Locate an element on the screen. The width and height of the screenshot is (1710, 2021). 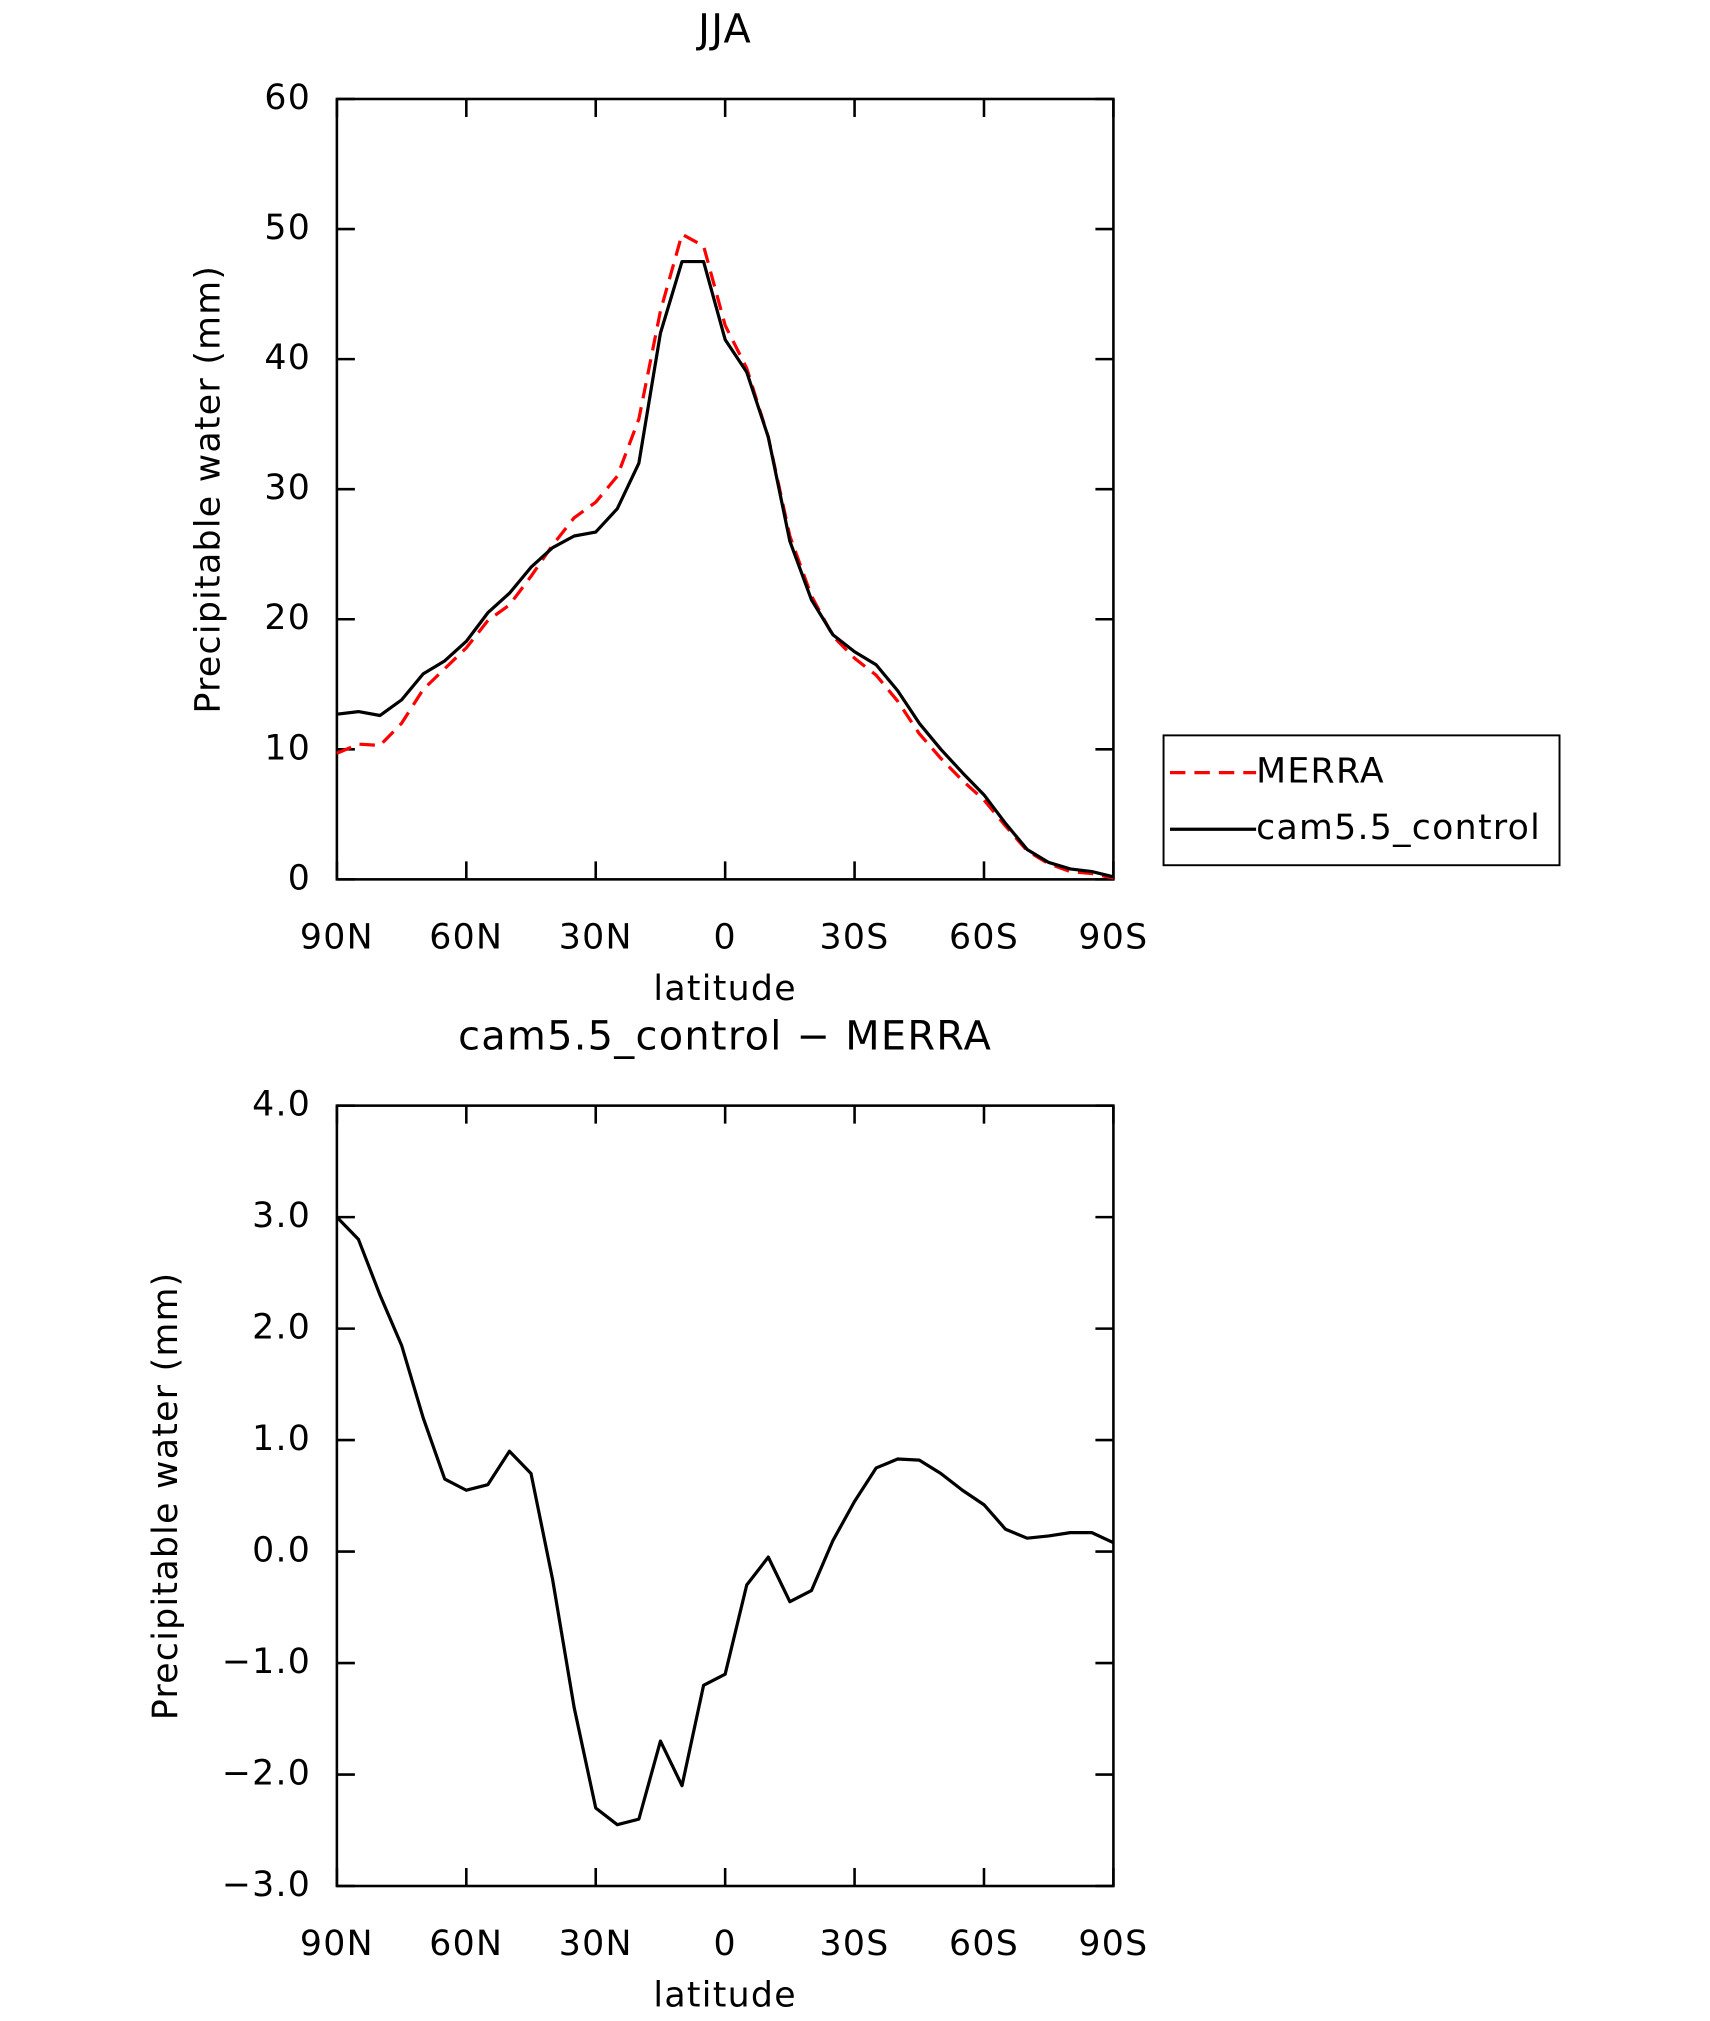
legend-label: MERRA is located at coordinates (1320, 772).